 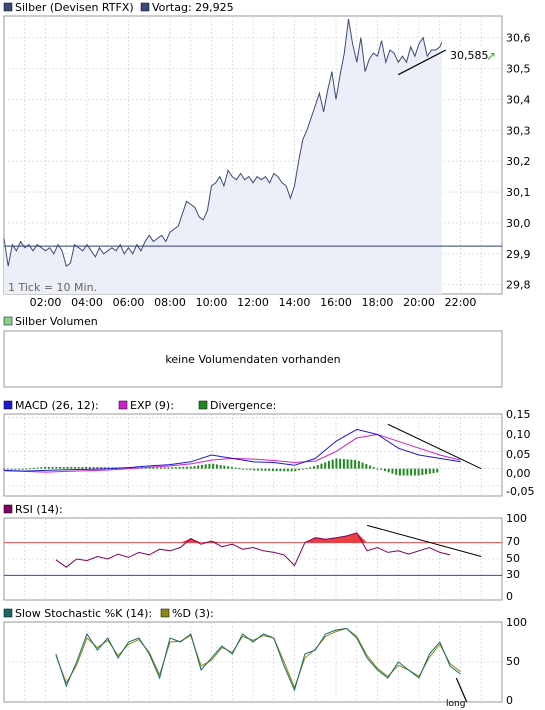 What do you see at coordinates (129, 302) in the screenshot?
I see `price-xtick: 06:00` at bounding box center [129, 302].